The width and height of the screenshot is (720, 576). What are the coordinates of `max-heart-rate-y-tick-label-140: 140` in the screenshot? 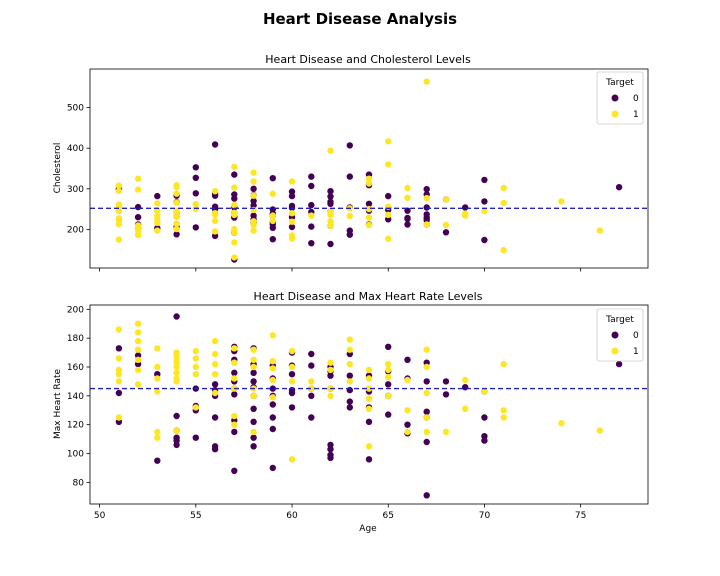 It's located at (75, 397).